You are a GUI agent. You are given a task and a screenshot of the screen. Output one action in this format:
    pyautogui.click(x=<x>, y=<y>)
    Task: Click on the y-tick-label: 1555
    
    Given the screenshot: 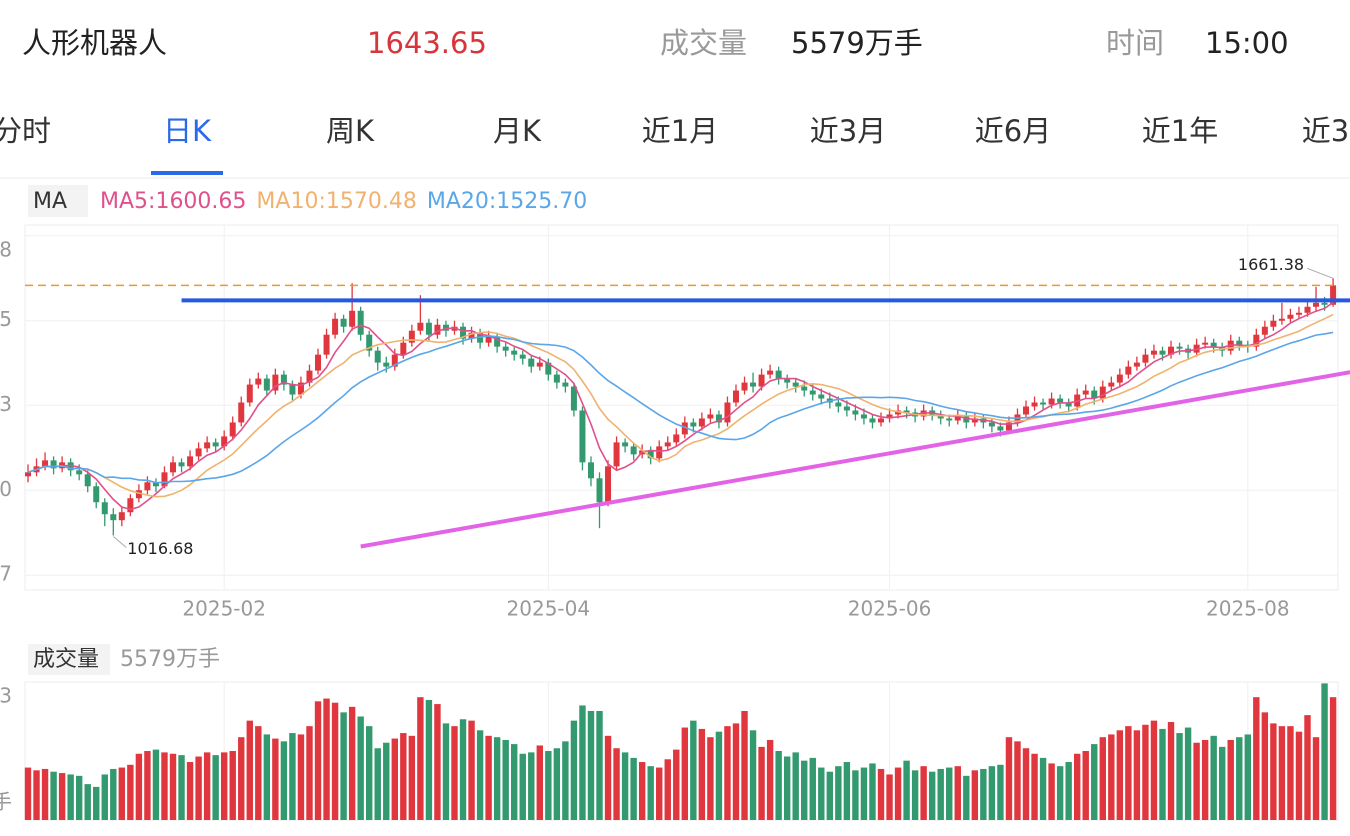 What is the action you would take?
    pyautogui.click(x=6, y=319)
    